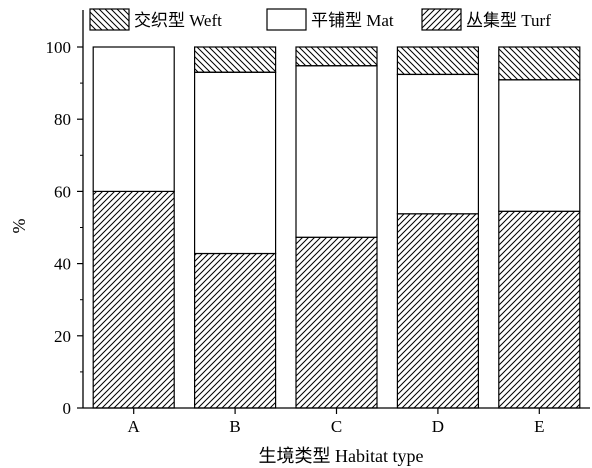  Describe the element at coordinates (62, 264) in the screenshot. I see `y-tick-label-40: 40` at that location.